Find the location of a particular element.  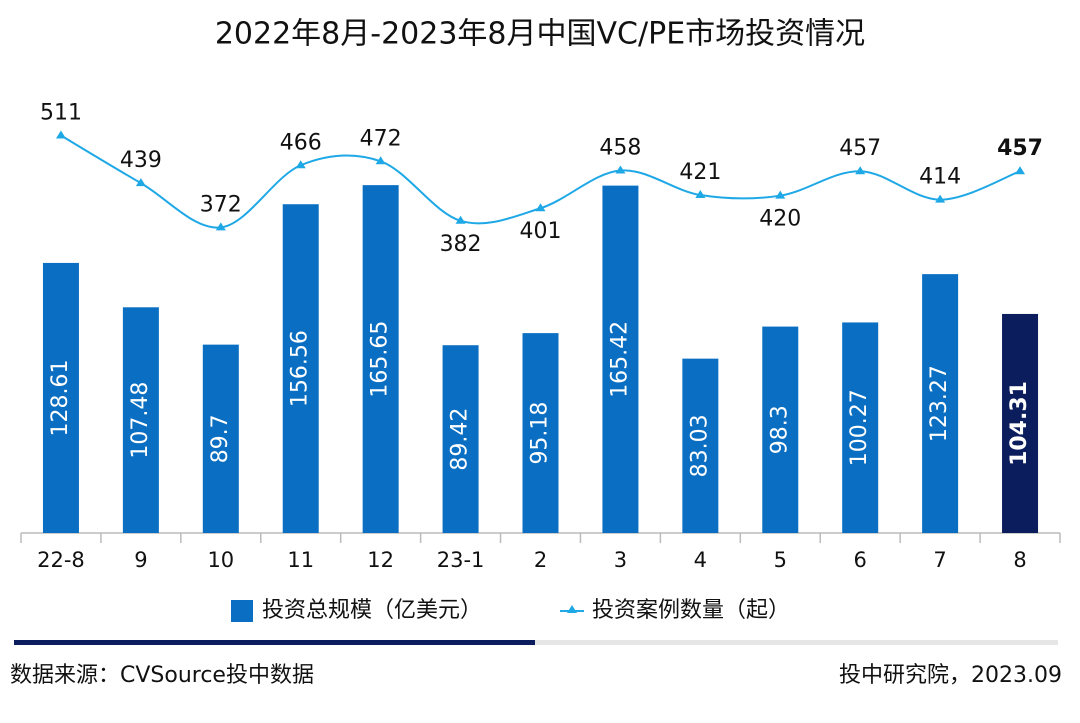

bar-value-label: 89.7 is located at coordinates (220, 438).